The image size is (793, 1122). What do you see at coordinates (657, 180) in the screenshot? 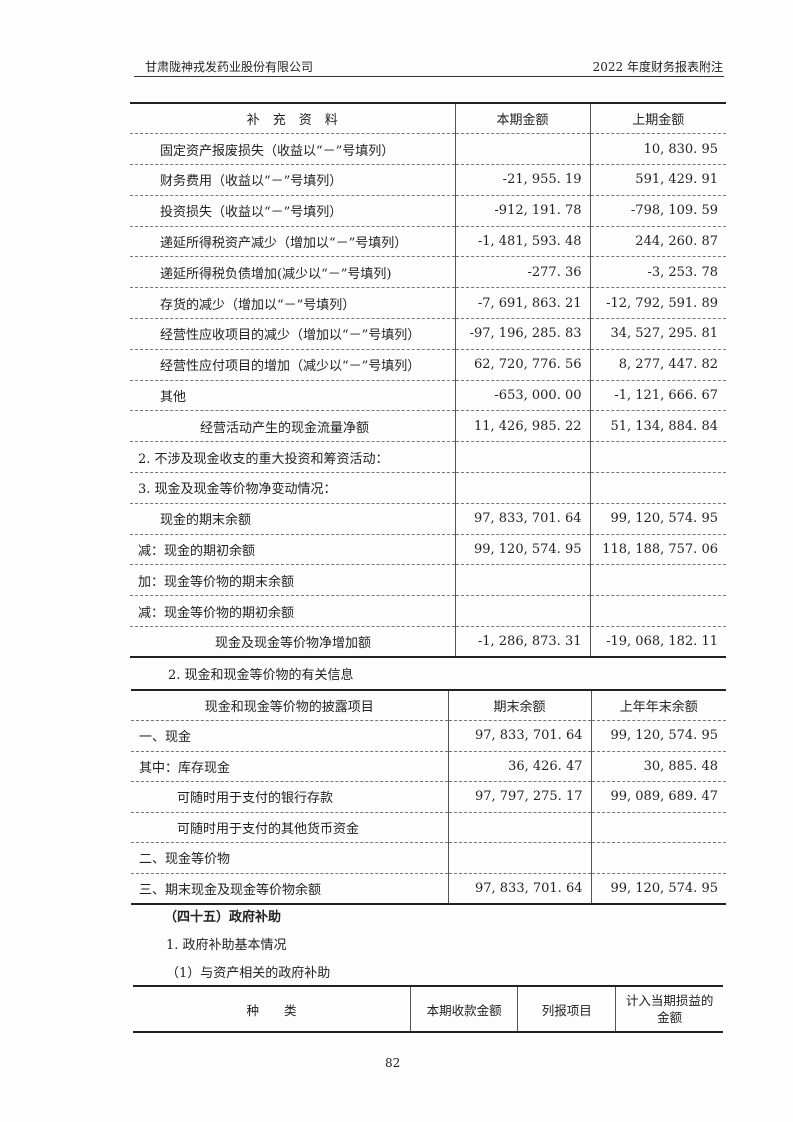
I see `prior-value: 591, 429. 91` at bounding box center [657, 180].